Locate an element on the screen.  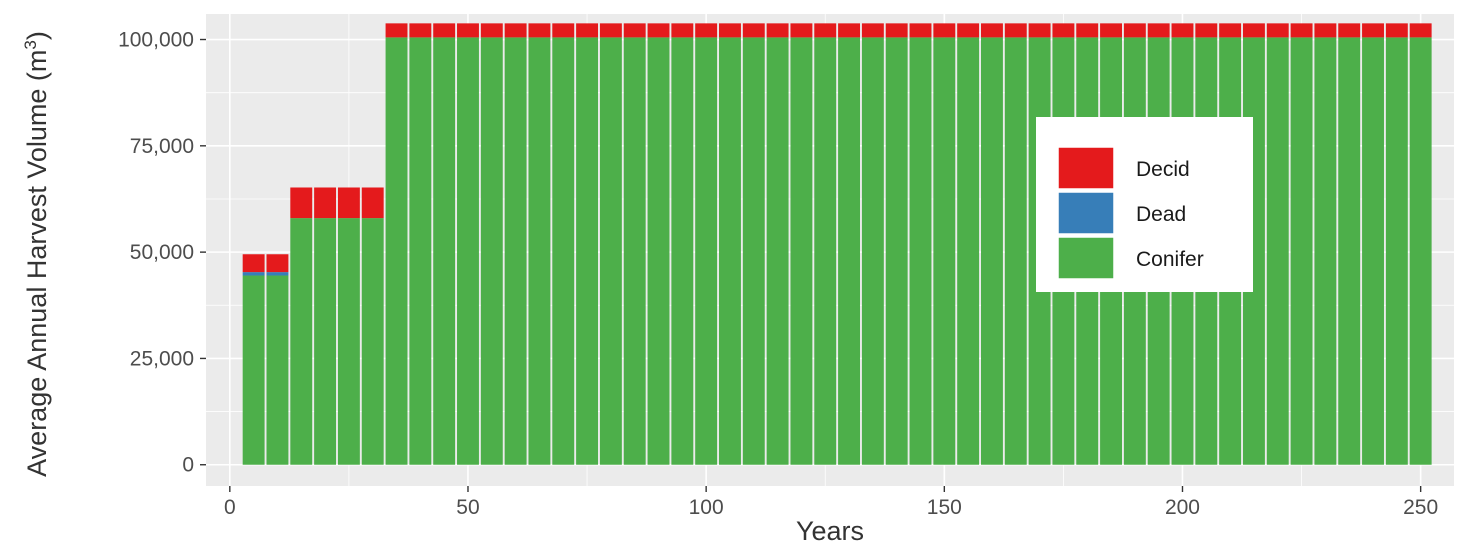
y-axis: 0 25,000 50,000 75,000 100,000 is located at coordinates (162, 253).